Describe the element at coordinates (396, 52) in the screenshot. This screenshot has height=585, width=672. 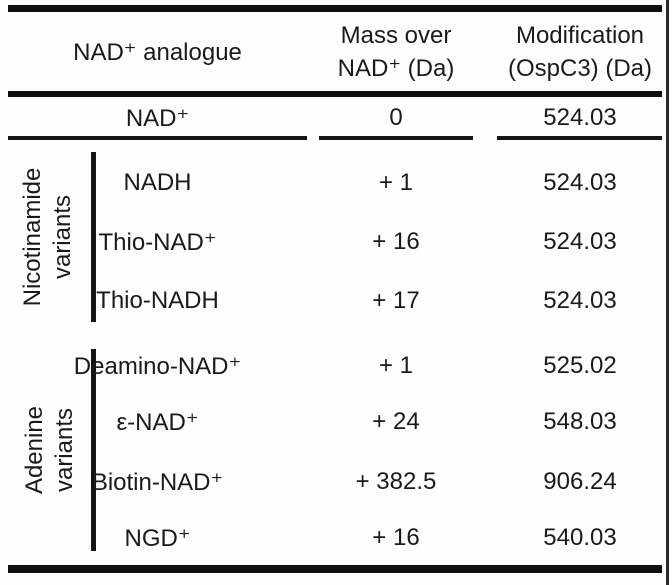
I see `column-header-mass: Mass over NAD⁺ (Da)` at that location.